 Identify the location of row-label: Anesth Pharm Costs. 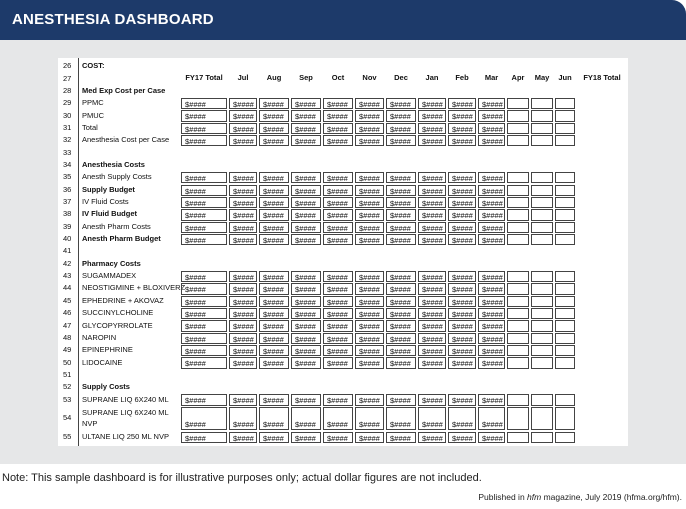
(116, 226).